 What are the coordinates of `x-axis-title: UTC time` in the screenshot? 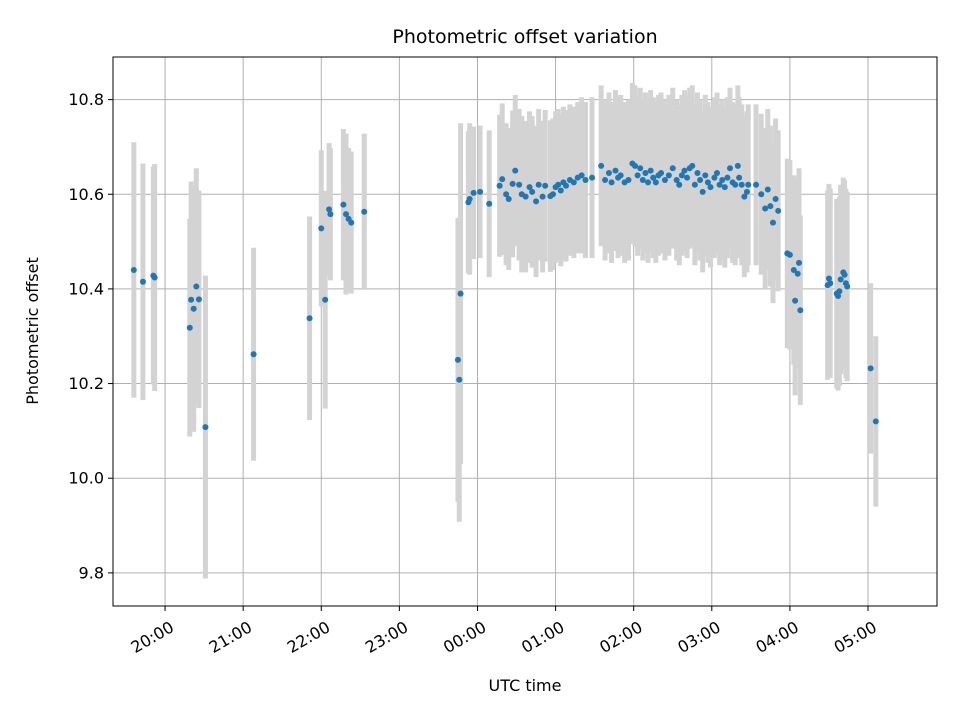 It's located at (525, 685).